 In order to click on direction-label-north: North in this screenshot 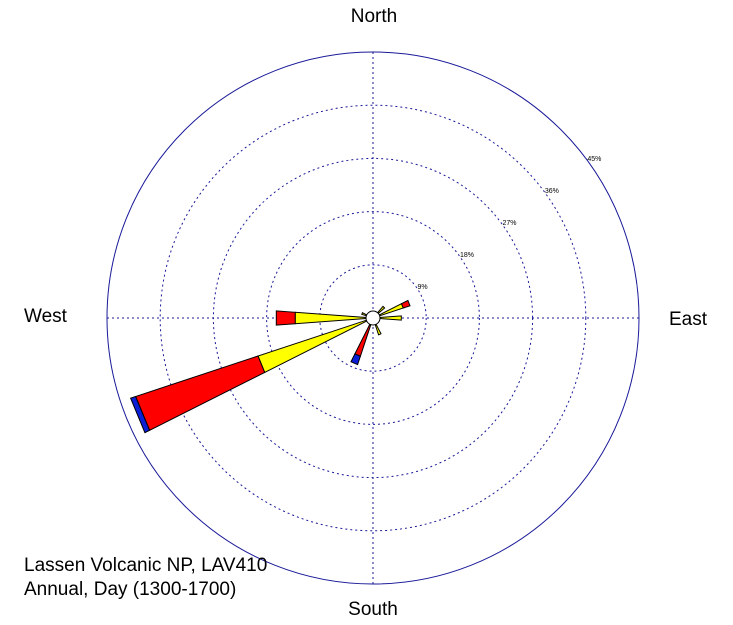, I will do `click(374, 16)`.